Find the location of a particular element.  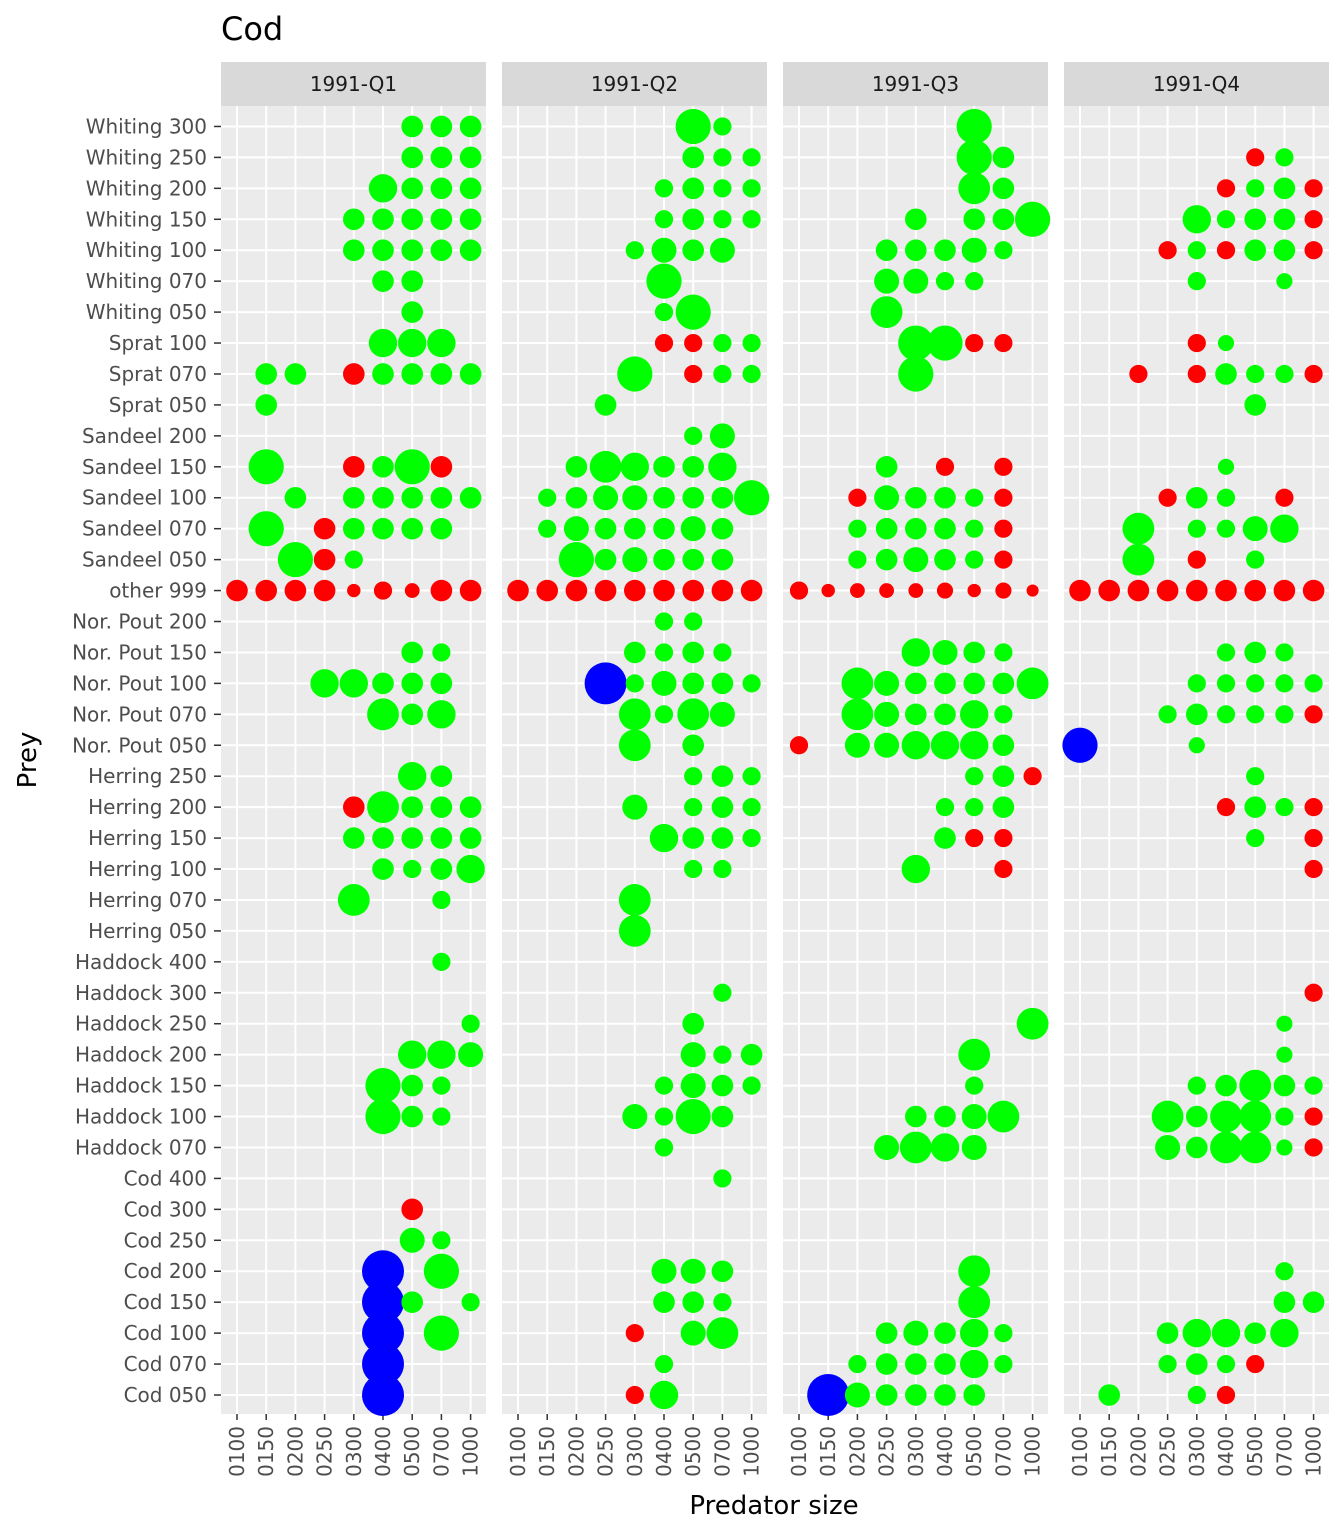

facet-strip-label: 1991-Q4 is located at coordinates (1196, 84).